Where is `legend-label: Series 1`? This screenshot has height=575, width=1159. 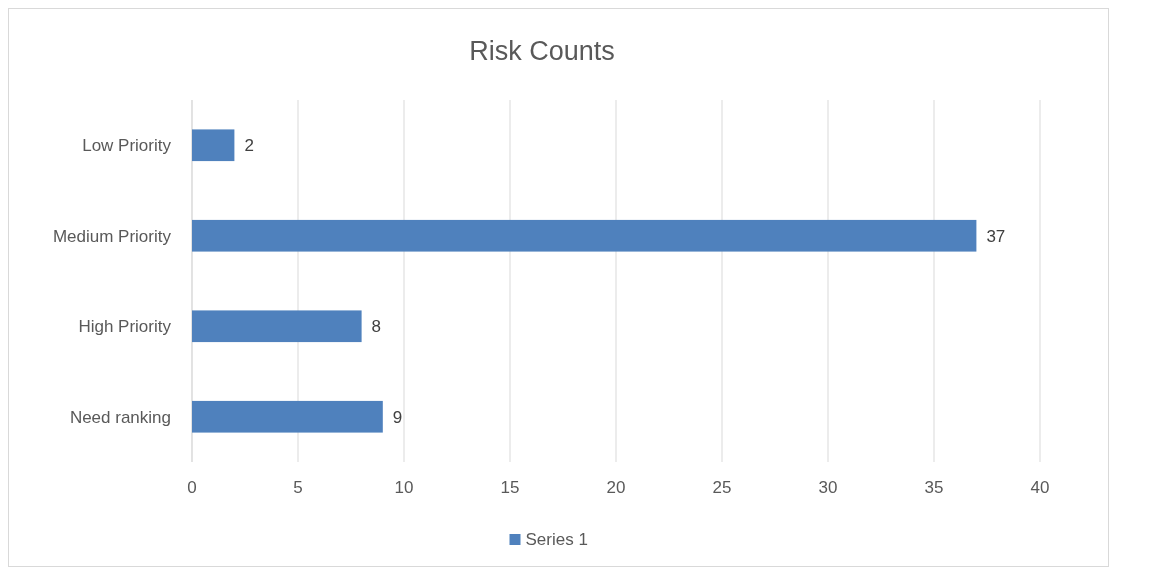 legend-label: Series 1 is located at coordinates (556, 539).